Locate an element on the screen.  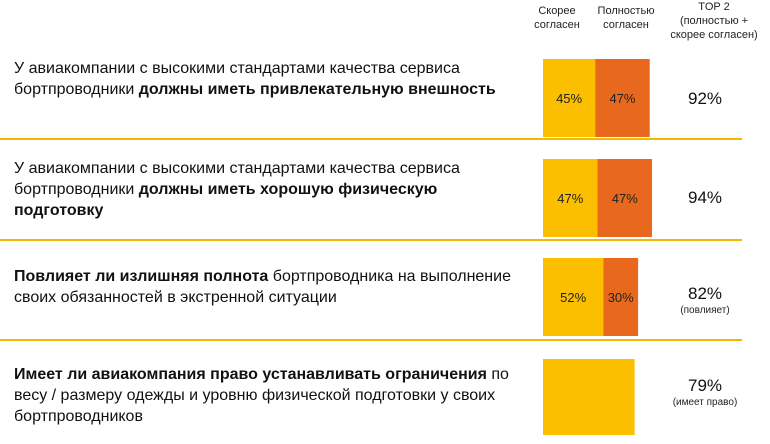
top2-percent: 92% is located at coordinates (705, 98).